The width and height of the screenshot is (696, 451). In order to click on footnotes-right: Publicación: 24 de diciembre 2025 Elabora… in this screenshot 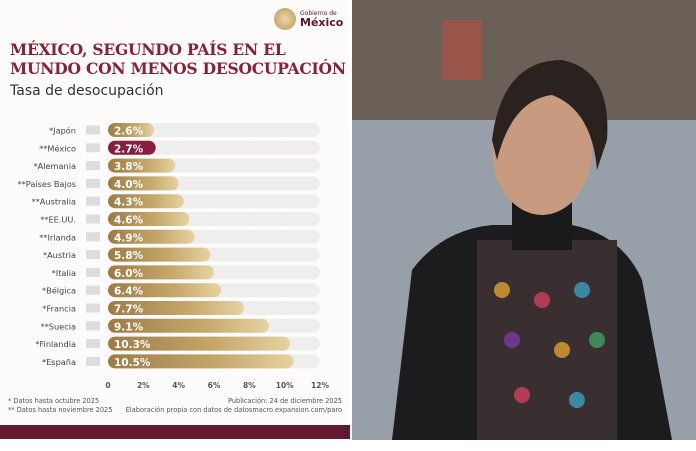, I will do `click(234, 406)`.